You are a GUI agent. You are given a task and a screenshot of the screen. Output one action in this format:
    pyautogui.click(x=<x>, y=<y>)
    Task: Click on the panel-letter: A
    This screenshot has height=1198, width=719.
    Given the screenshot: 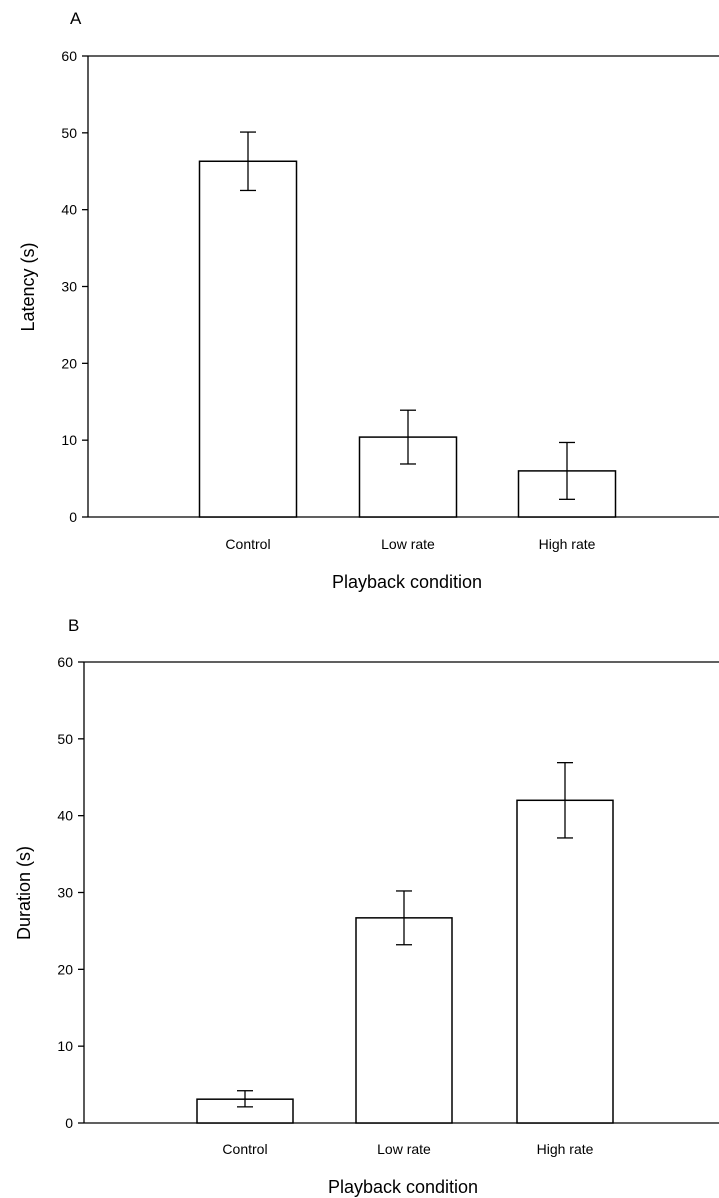 What is the action you would take?
    pyautogui.click(x=76, y=18)
    